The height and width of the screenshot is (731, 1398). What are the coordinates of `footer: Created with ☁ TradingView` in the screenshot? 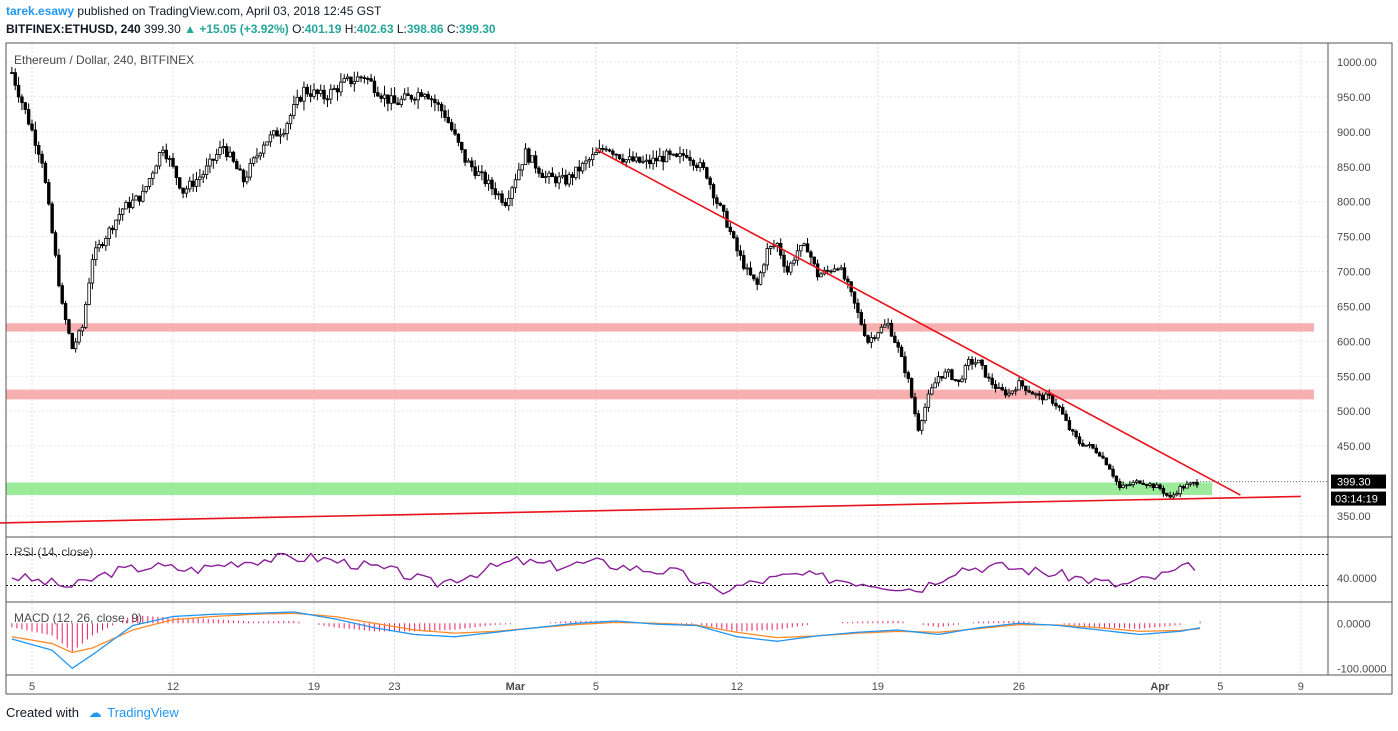 It's located at (92, 713).